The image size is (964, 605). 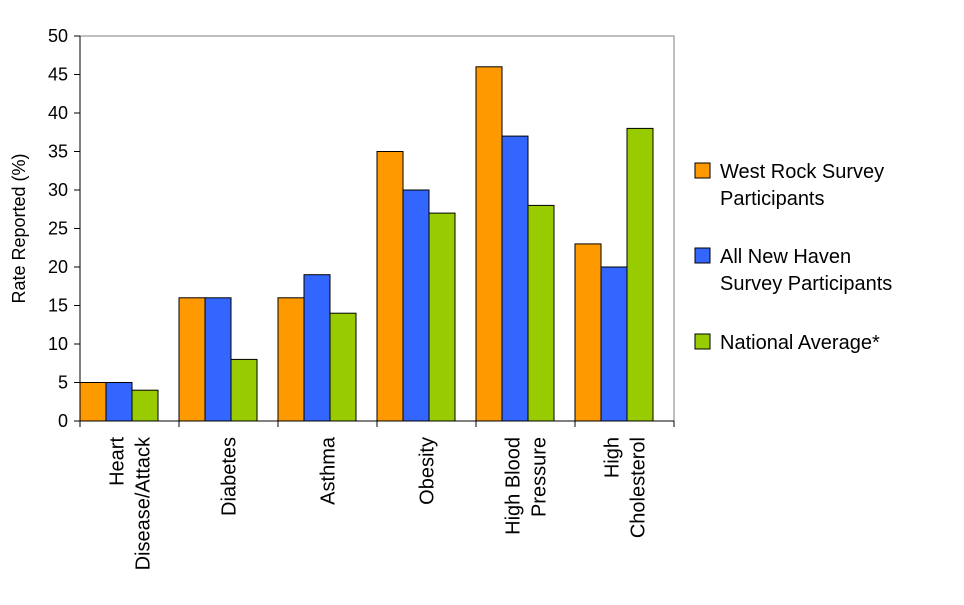 I want to click on x-category-label-line: Asthma, so click(x=329, y=470).